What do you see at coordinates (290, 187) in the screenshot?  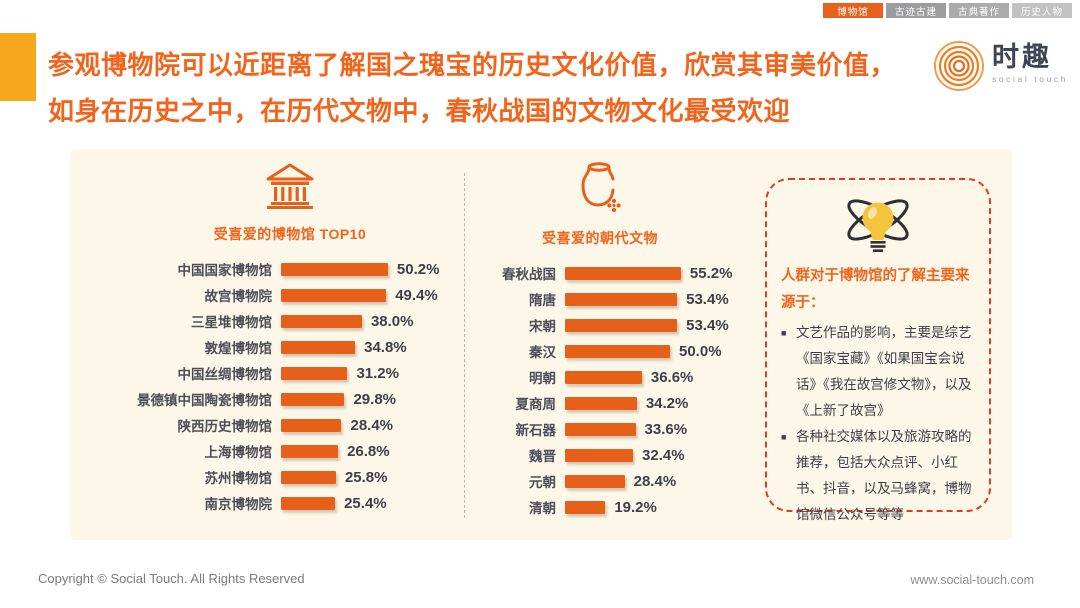 I see `museum-icon` at bounding box center [290, 187].